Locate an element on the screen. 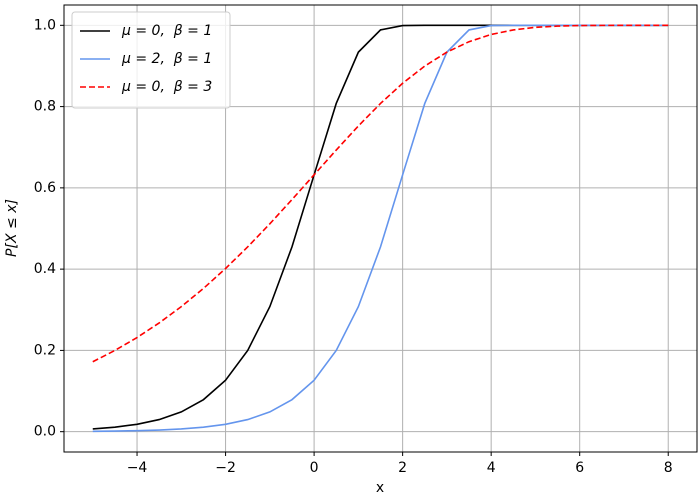 This screenshot has width=700, height=500. legend-label: μ = 0, β = 3 is located at coordinates (166, 87).